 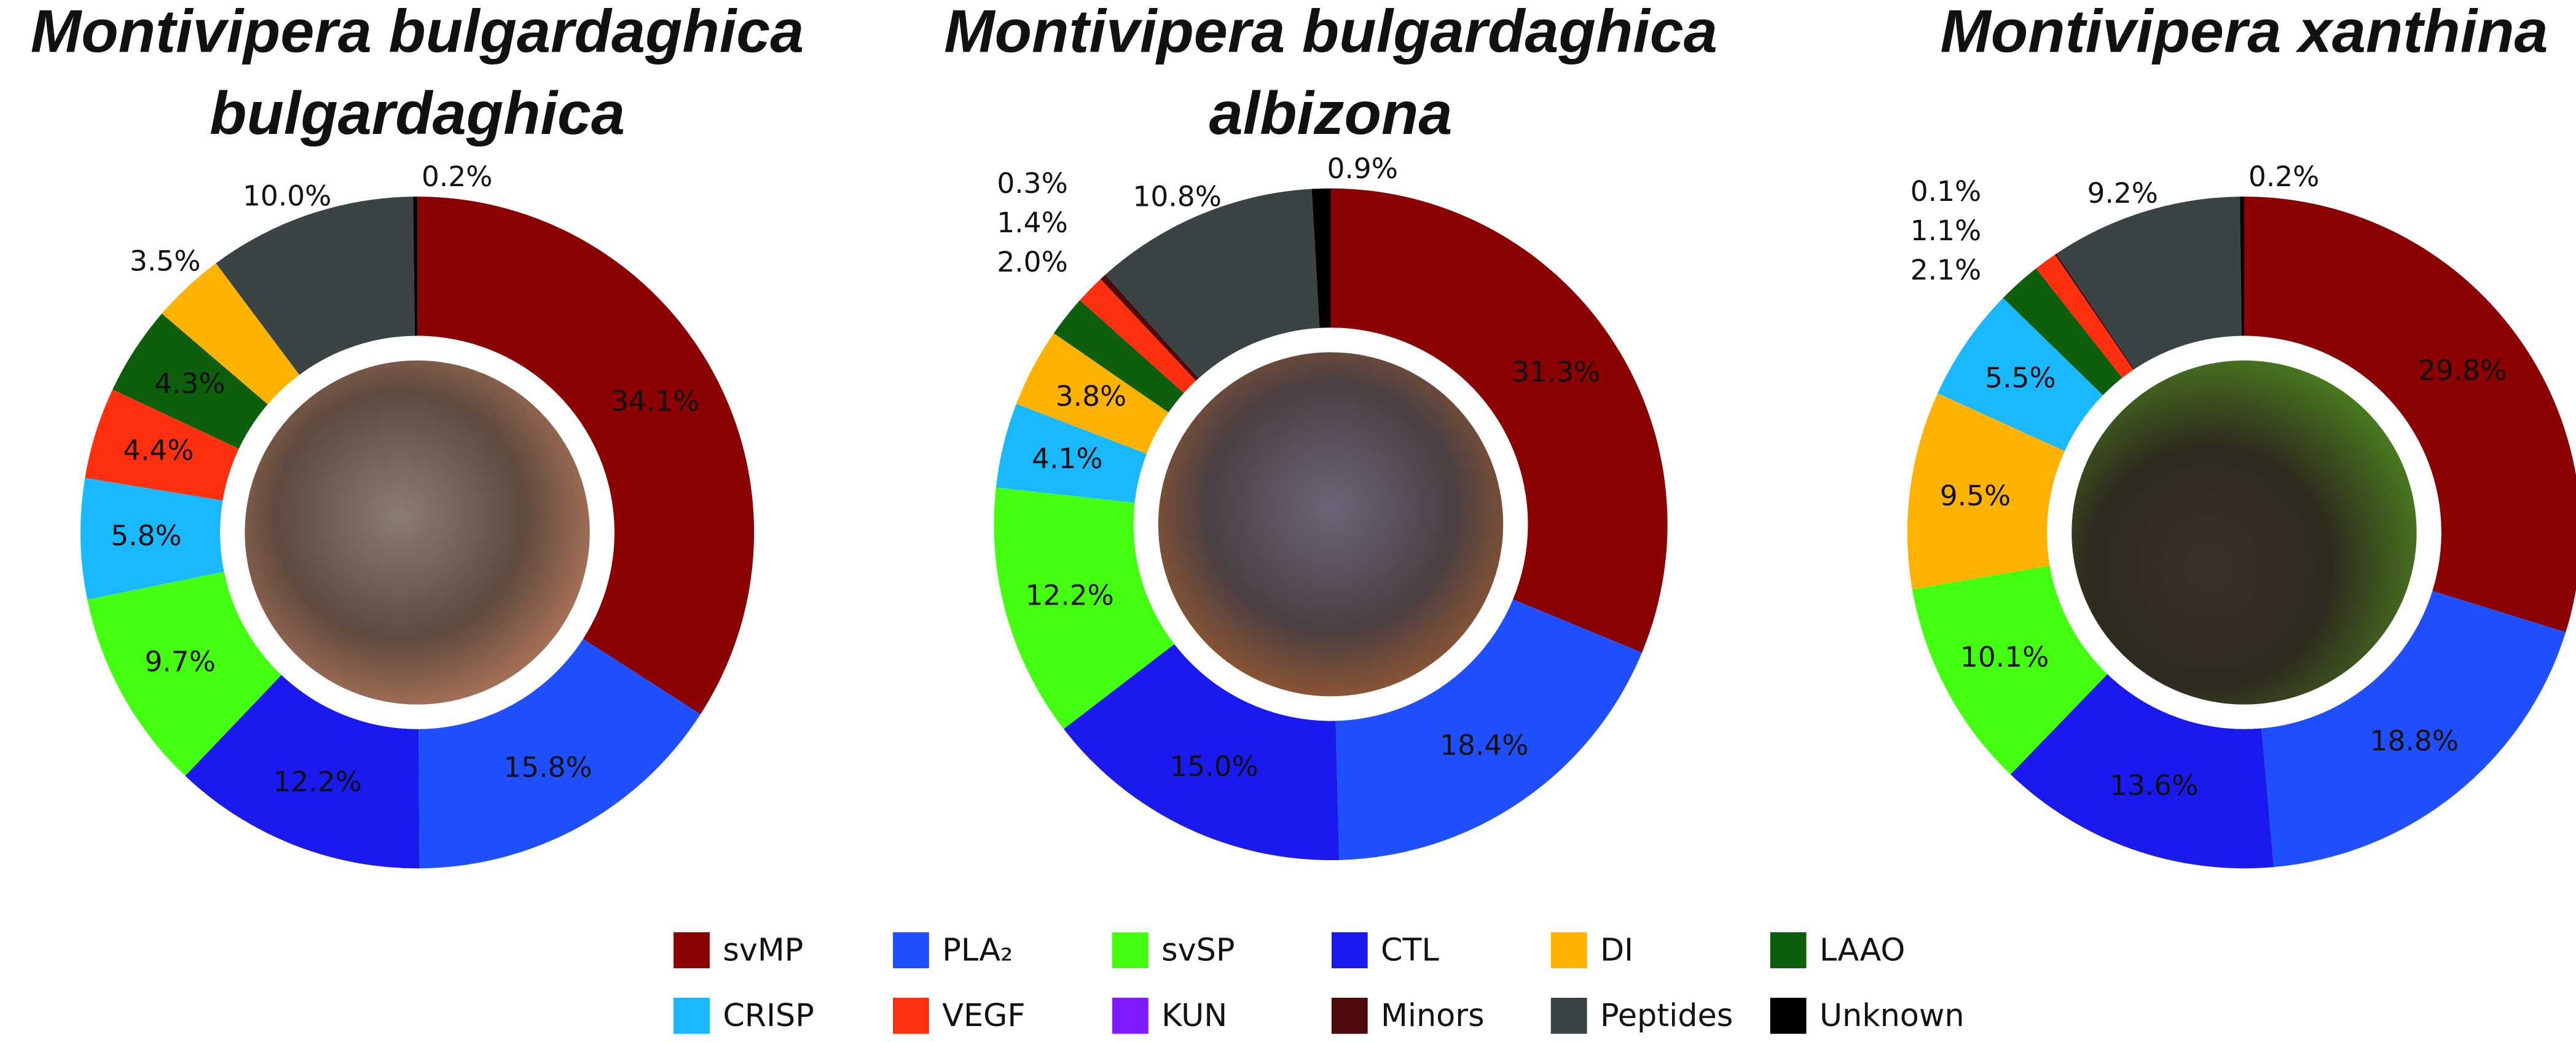 What do you see at coordinates (1198, 950) in the screenshot?
I see `legend-label: svSP` at bounding box center [1198, 950].